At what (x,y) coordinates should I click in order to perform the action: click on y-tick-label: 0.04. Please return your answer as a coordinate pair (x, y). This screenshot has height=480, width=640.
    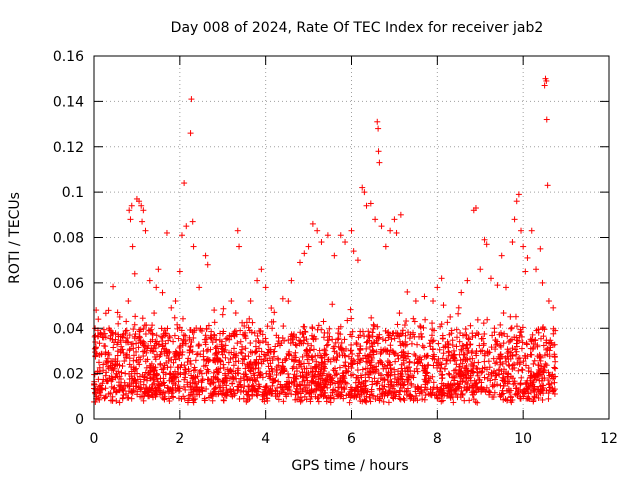
    Looking at the image, I should click on (68, 329).